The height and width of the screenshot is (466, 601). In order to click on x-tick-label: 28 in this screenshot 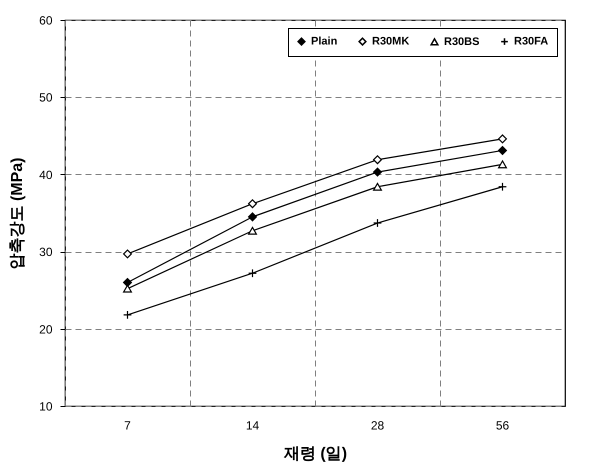, I will do `click(377, 425)`.